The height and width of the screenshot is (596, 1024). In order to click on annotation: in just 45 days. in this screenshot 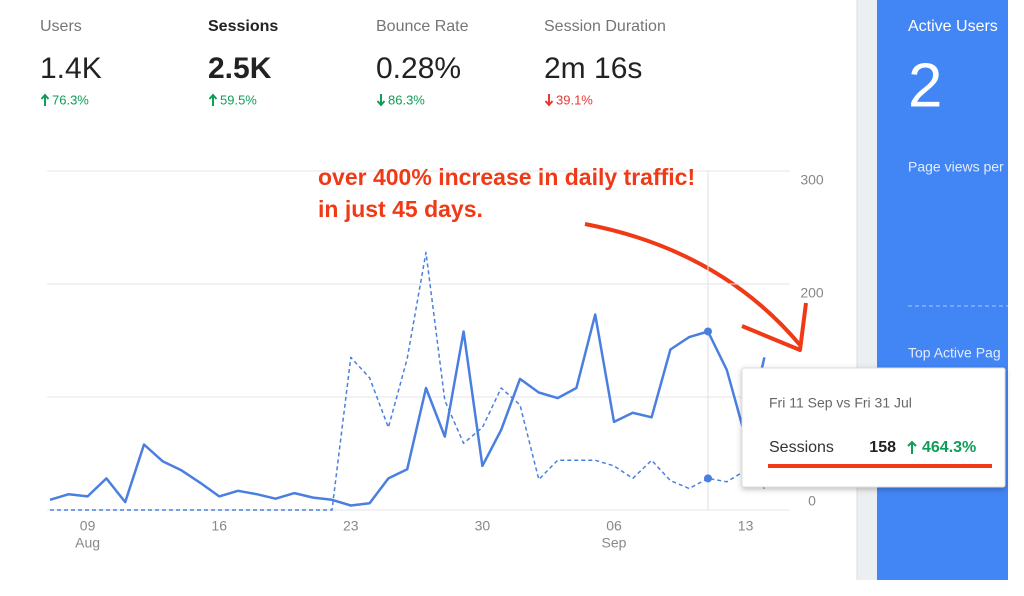, I will do `click(400, 209)`.